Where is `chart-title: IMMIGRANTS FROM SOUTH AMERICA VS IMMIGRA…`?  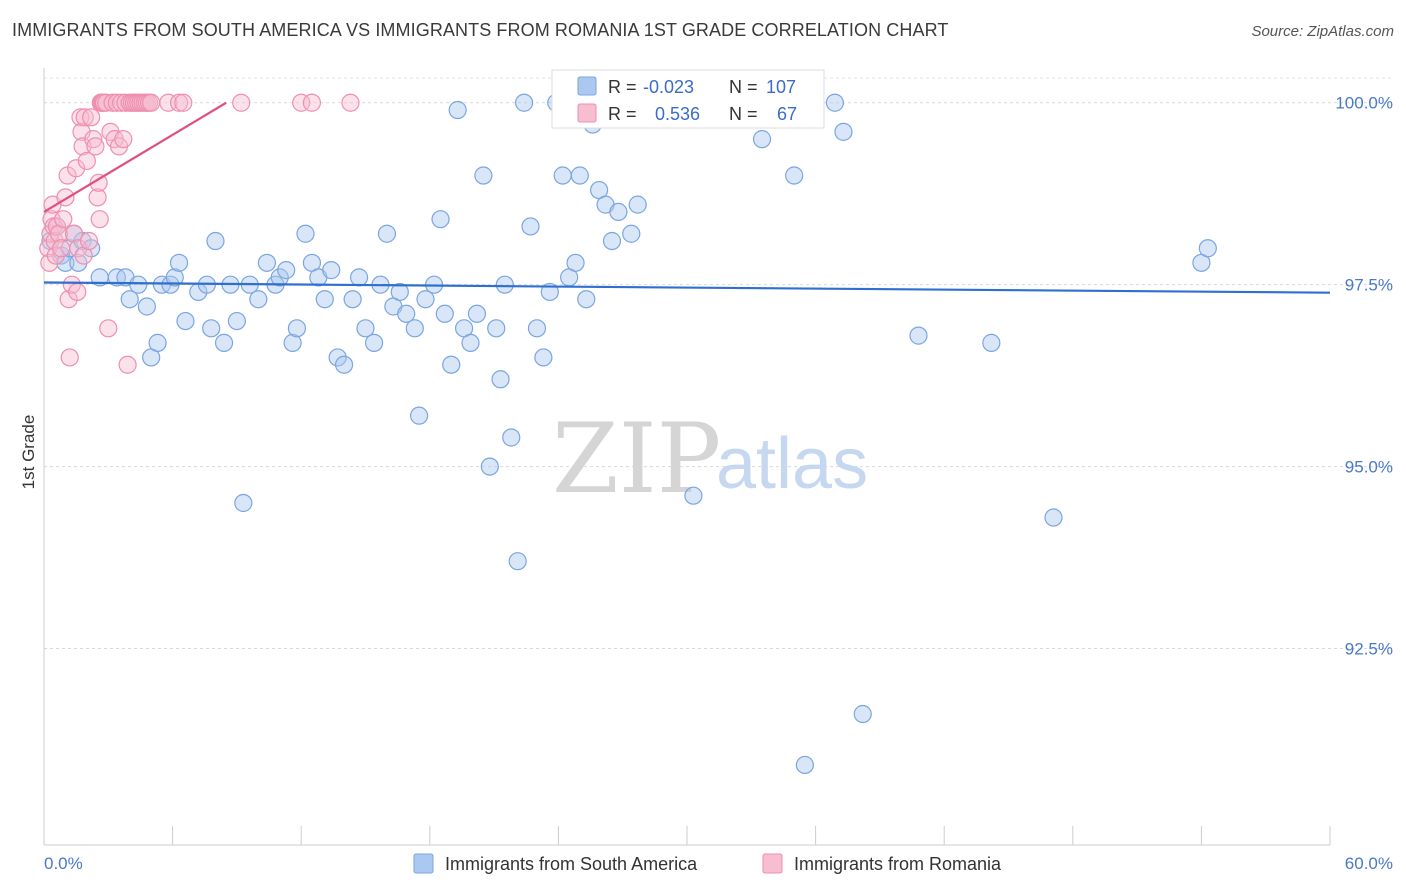
chart-title: IMMIGRANTS FROM SOUTH AMERICA VS IMMIGRA… is located at coordinates (480, 30).